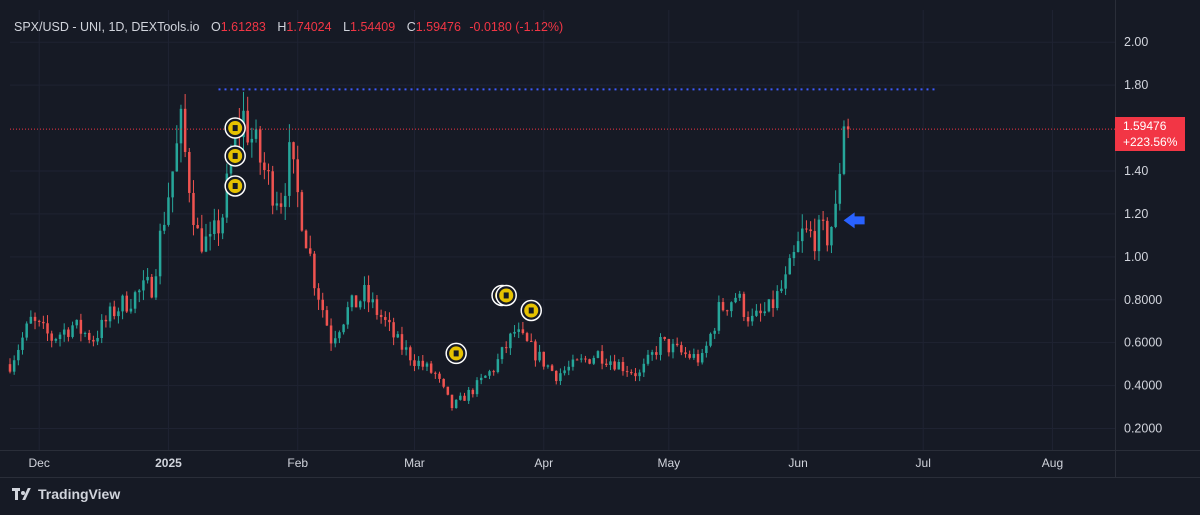 This screenshot has height=515, width=1200. I want to click on open-label: O, so click(215, 27).